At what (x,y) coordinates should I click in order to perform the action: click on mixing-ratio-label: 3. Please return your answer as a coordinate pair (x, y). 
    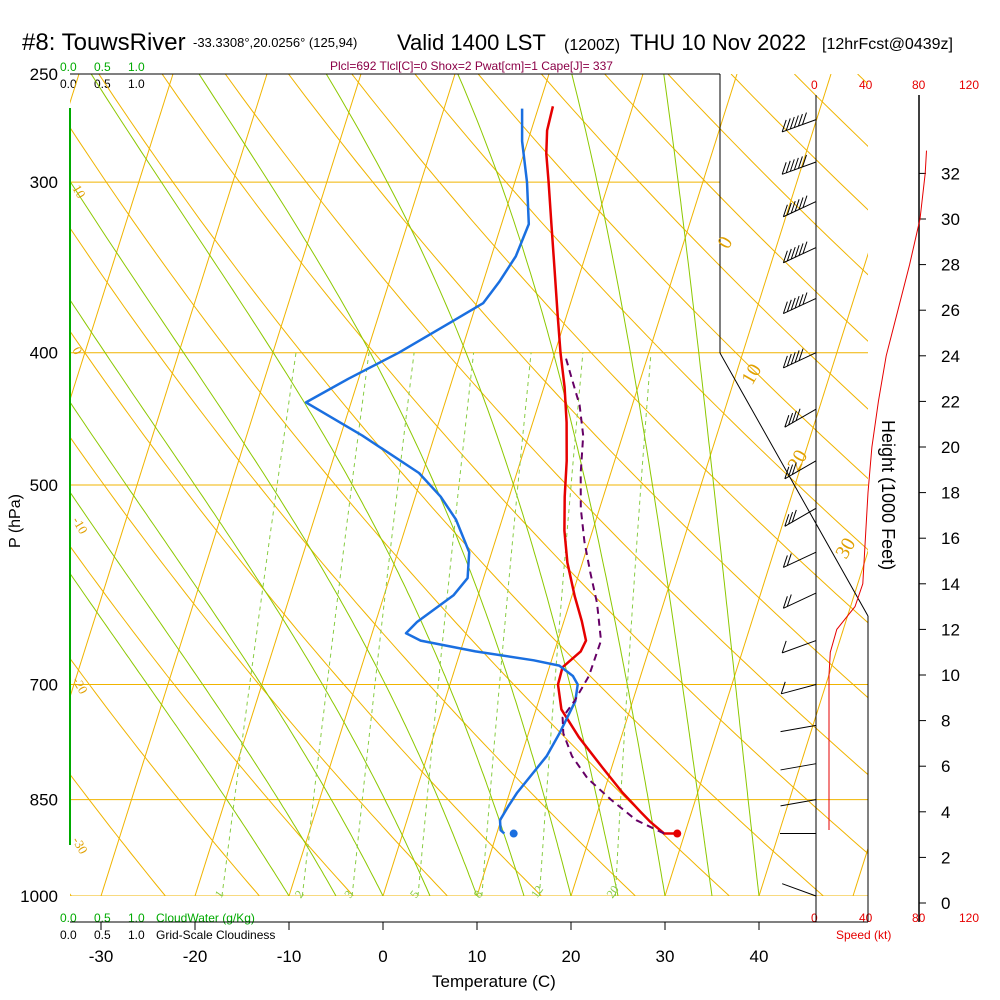
    Looking at the image, I should click on (348, 894).